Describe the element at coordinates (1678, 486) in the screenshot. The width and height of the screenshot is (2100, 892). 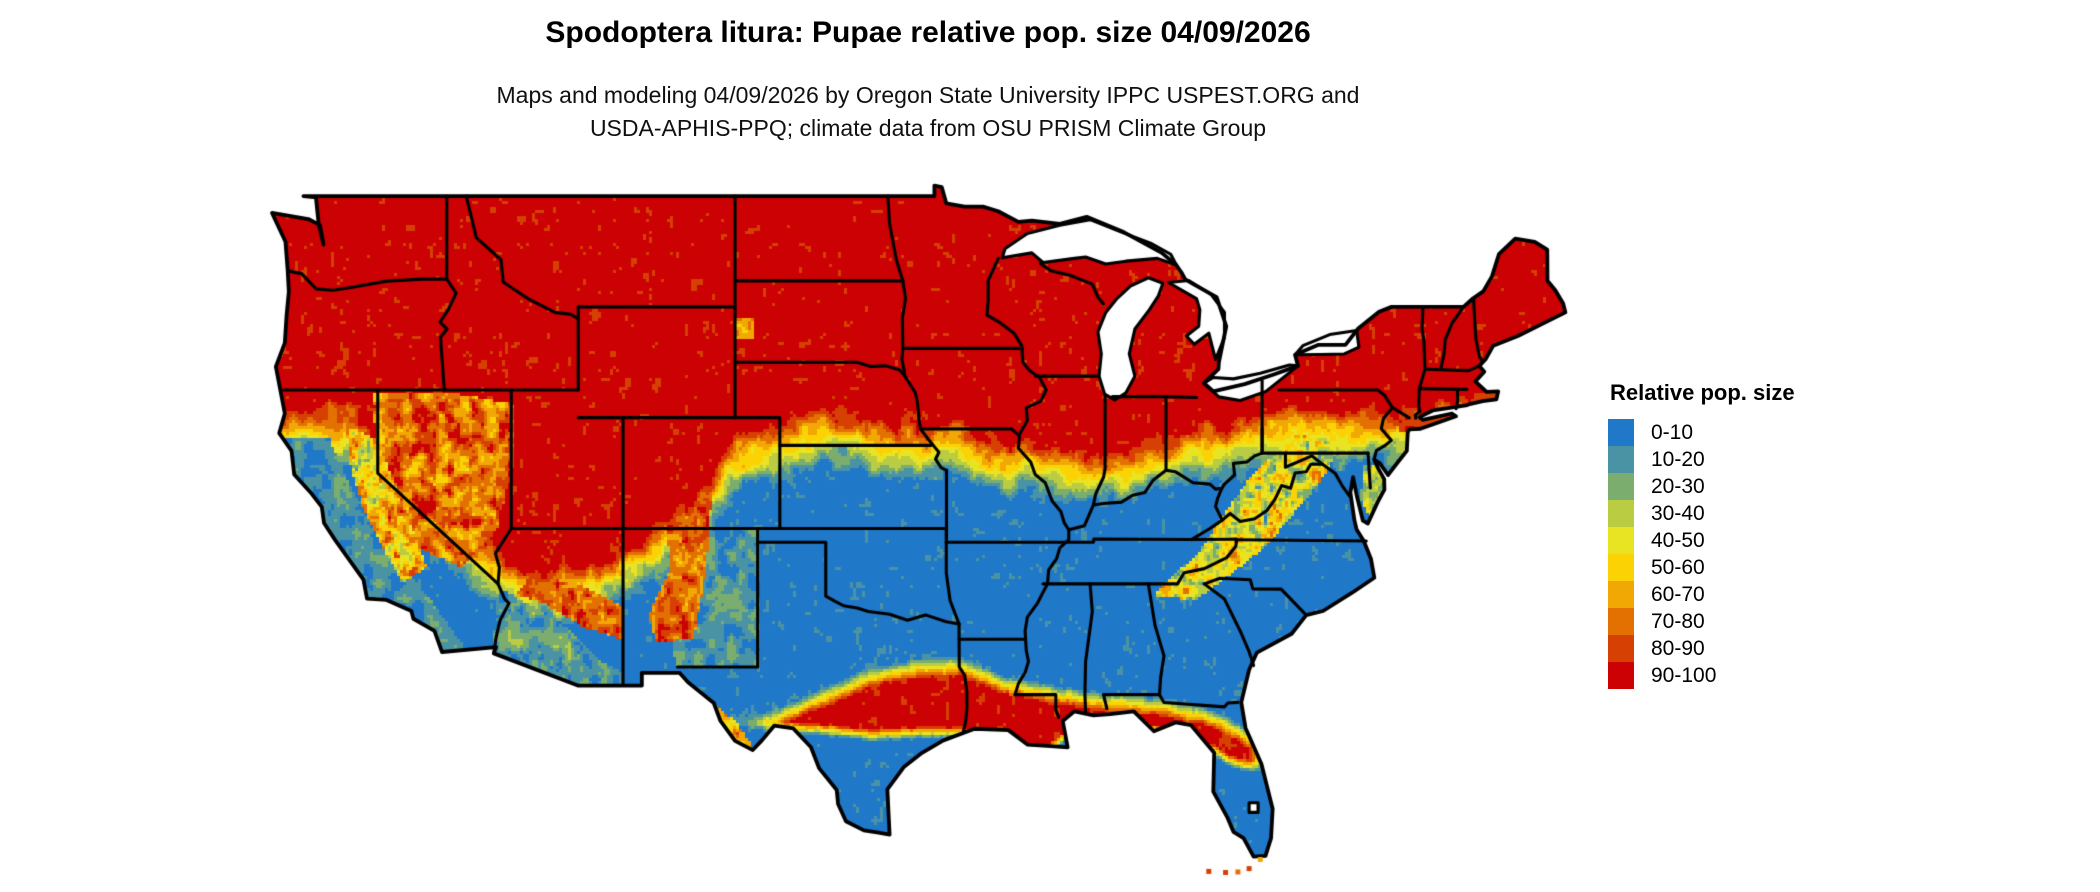
I see `legend-label: 20-30` at that location.